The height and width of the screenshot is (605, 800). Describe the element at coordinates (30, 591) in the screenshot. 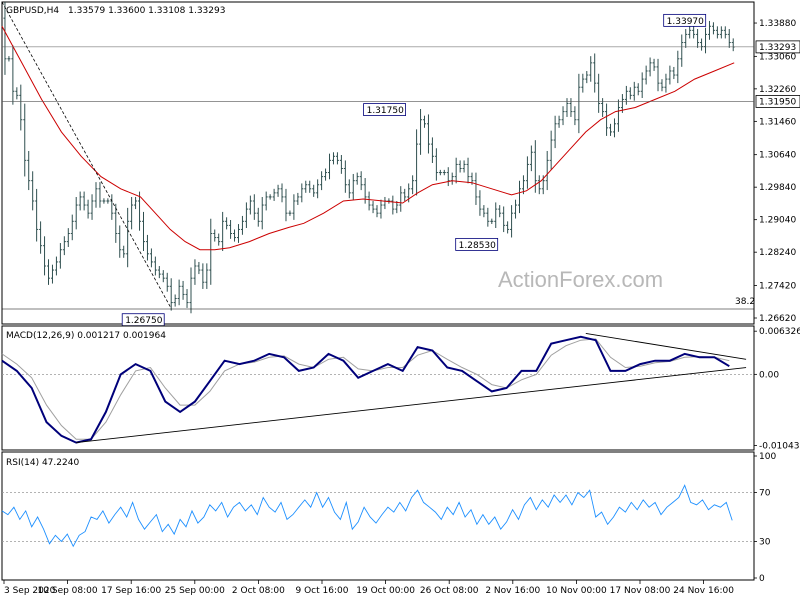

I see `x-tick-label: 3 Sep 2020` at that location.